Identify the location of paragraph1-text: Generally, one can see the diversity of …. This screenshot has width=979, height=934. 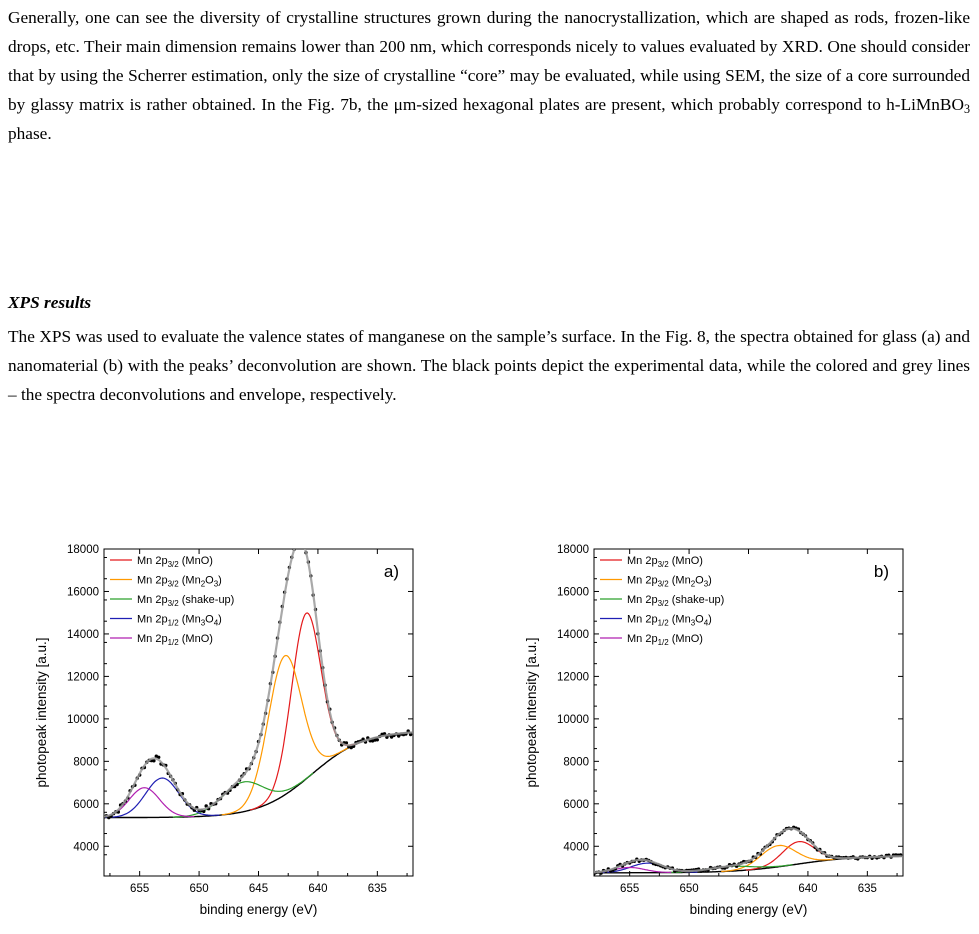
(489, 61).